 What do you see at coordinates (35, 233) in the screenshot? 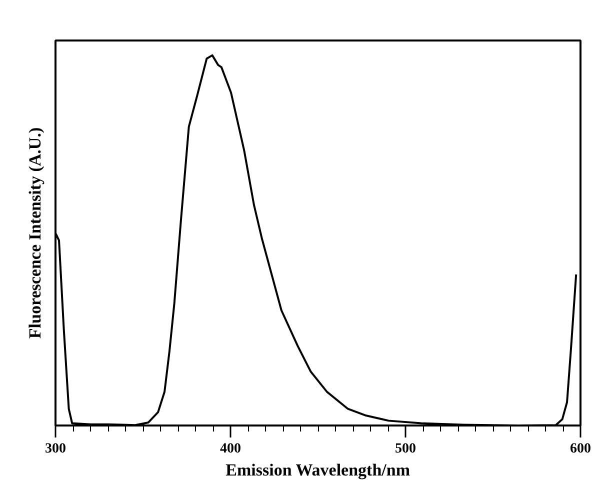
I see `y-axis-title: Fluorescence Intensity (A.U.)` at bounding box center [35, 233].